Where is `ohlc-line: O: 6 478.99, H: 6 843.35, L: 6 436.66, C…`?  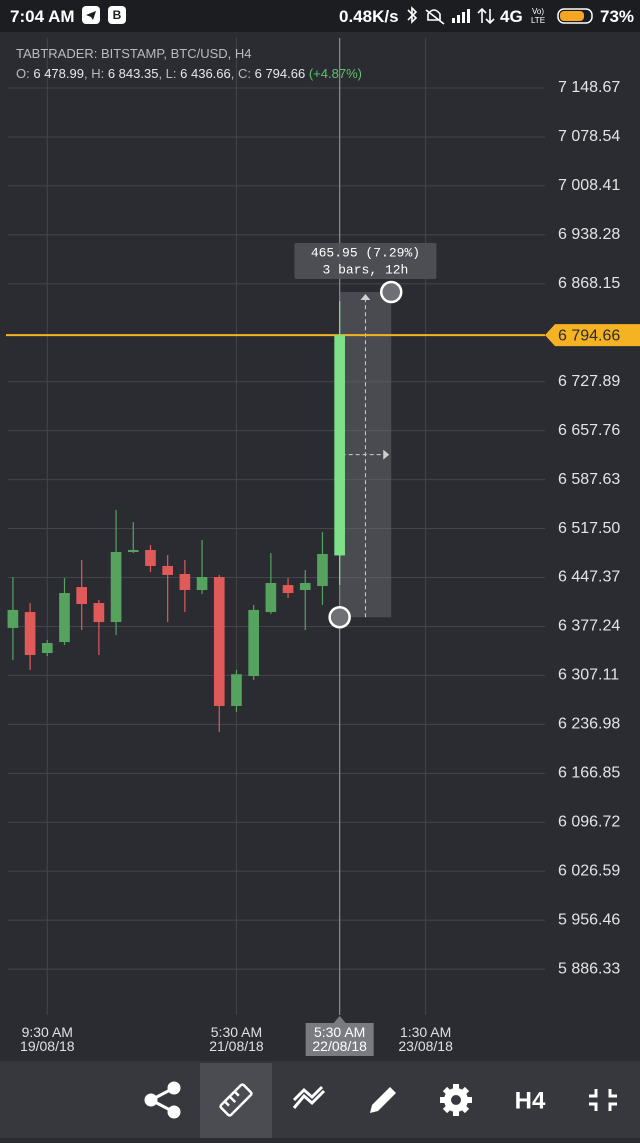
ohlc-line: O: 6 478.99, H: 6 843.35, L: 6 436.66, C… is located at coordinates (189, 73).